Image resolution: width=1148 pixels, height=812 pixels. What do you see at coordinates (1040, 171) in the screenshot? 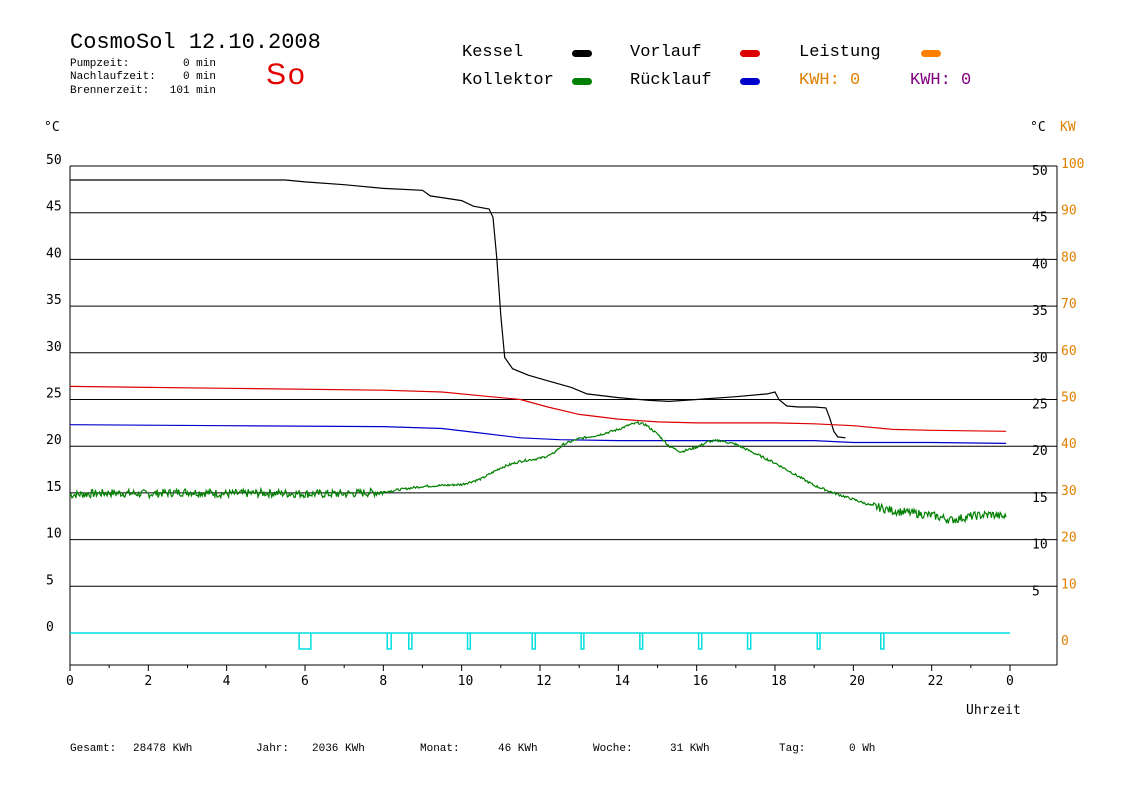
I see `y-tick-label-right: 50` at bounding box center [1040, 171].